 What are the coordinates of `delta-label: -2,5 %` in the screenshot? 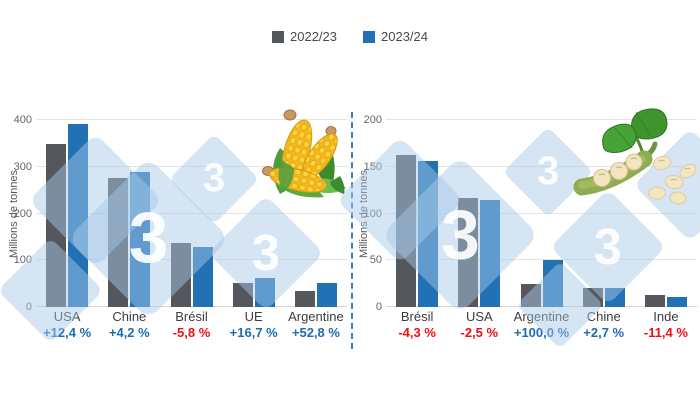 It's located at (479, 332).